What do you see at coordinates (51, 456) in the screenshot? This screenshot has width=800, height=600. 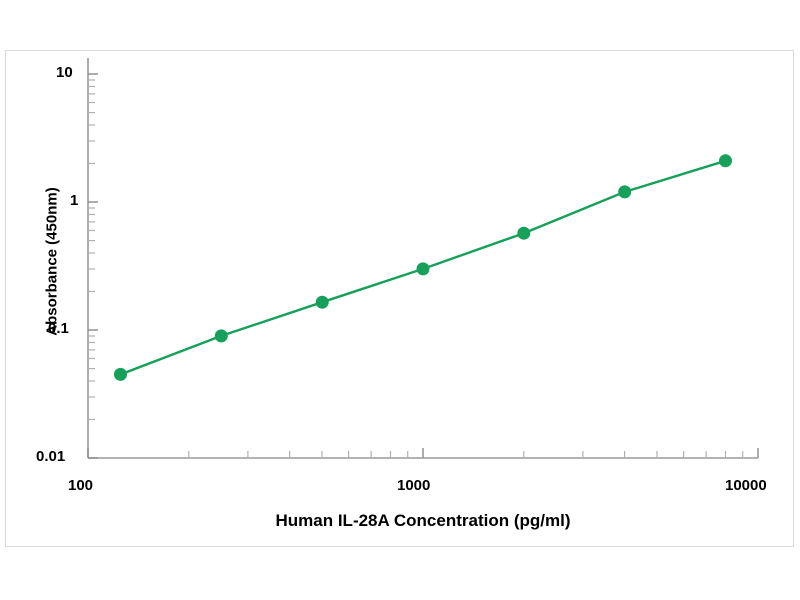 I see `y-tick-label-0.01: 0.01` at bounding box center [51, 456].